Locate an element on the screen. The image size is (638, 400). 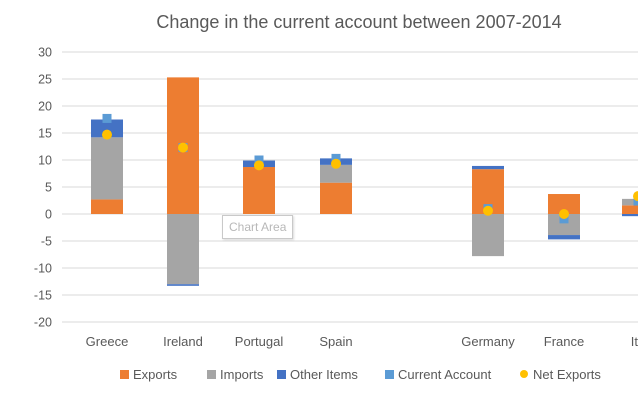
y-tick-label: 25 is located at coordinates (45, 80).